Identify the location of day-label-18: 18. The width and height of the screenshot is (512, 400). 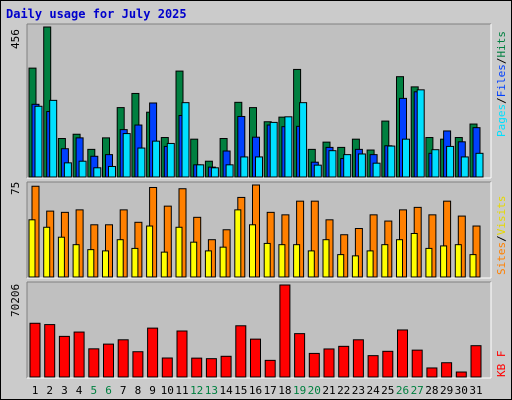
(284, 390).